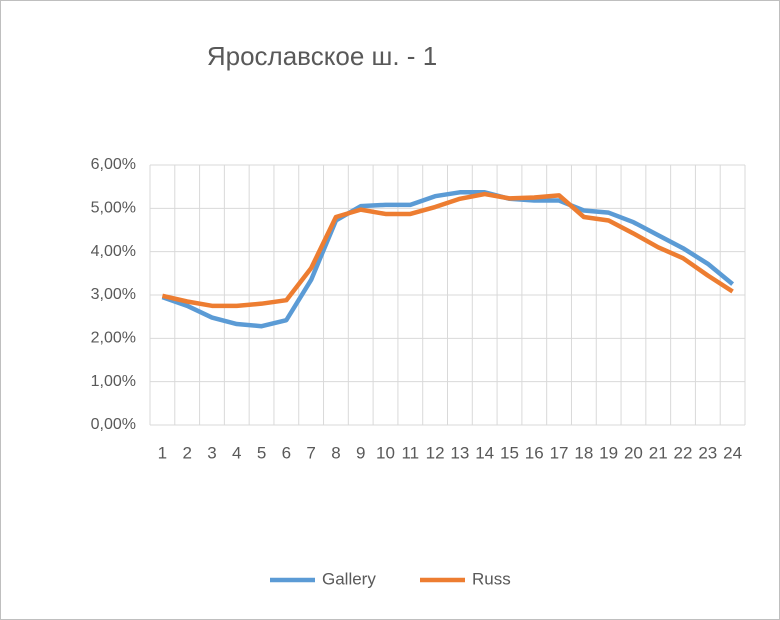 The width and height of the screenshot is (780, 620). Describe the element at coordinates (707, 452) in the screenshot. I see `x-tick-label: 23` at that location.